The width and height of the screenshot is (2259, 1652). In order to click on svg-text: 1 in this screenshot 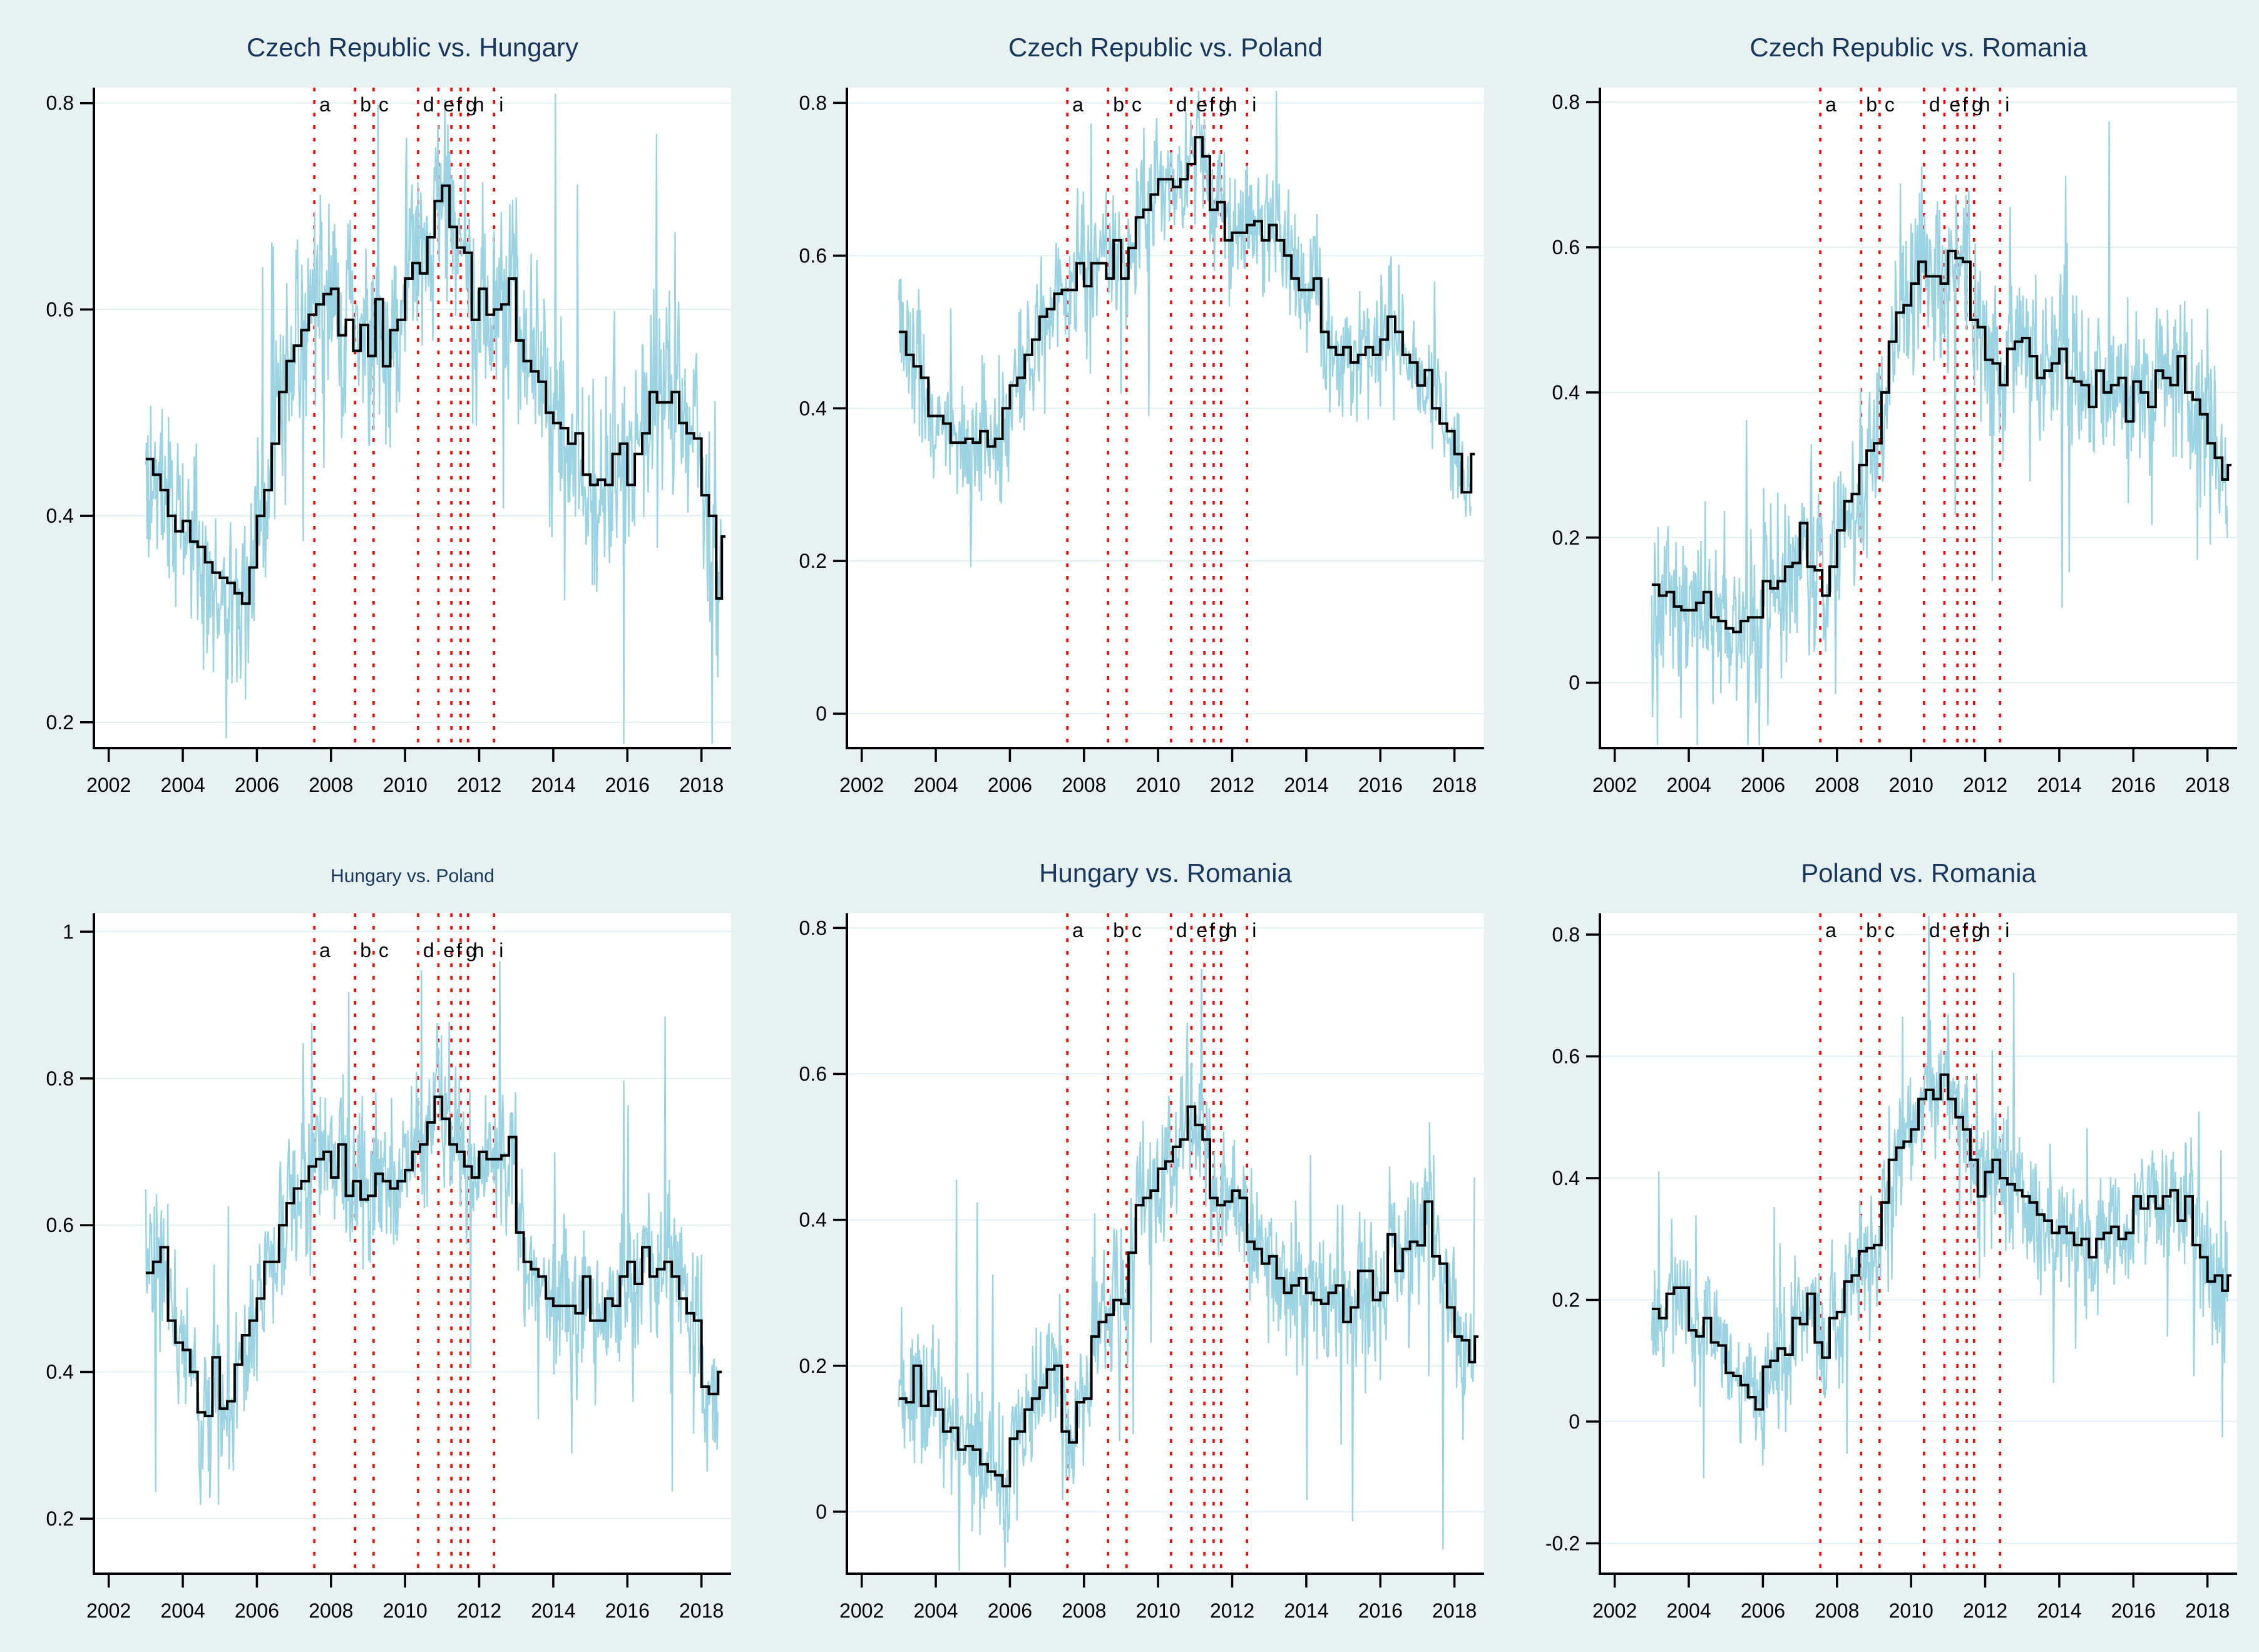, I will do `click(68, 931)`.